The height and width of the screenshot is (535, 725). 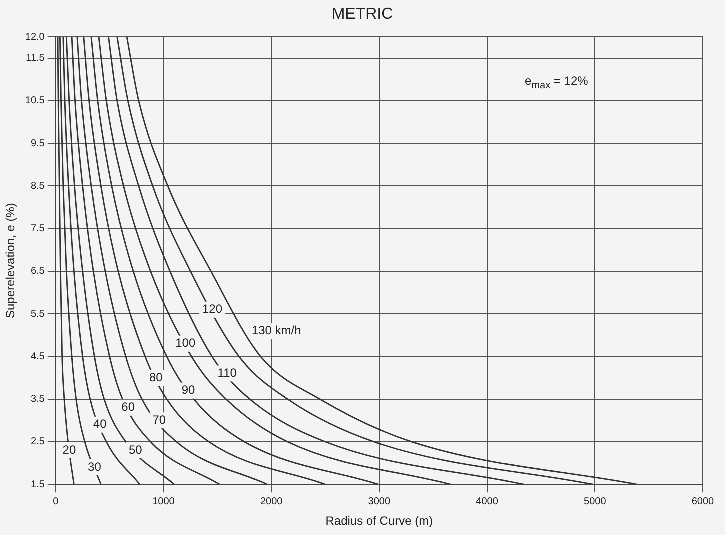 What do you see at coordinates (38, 272) in the screenshot?
I see `y-tick-label: 6.5` at bounding box center [38, 272].